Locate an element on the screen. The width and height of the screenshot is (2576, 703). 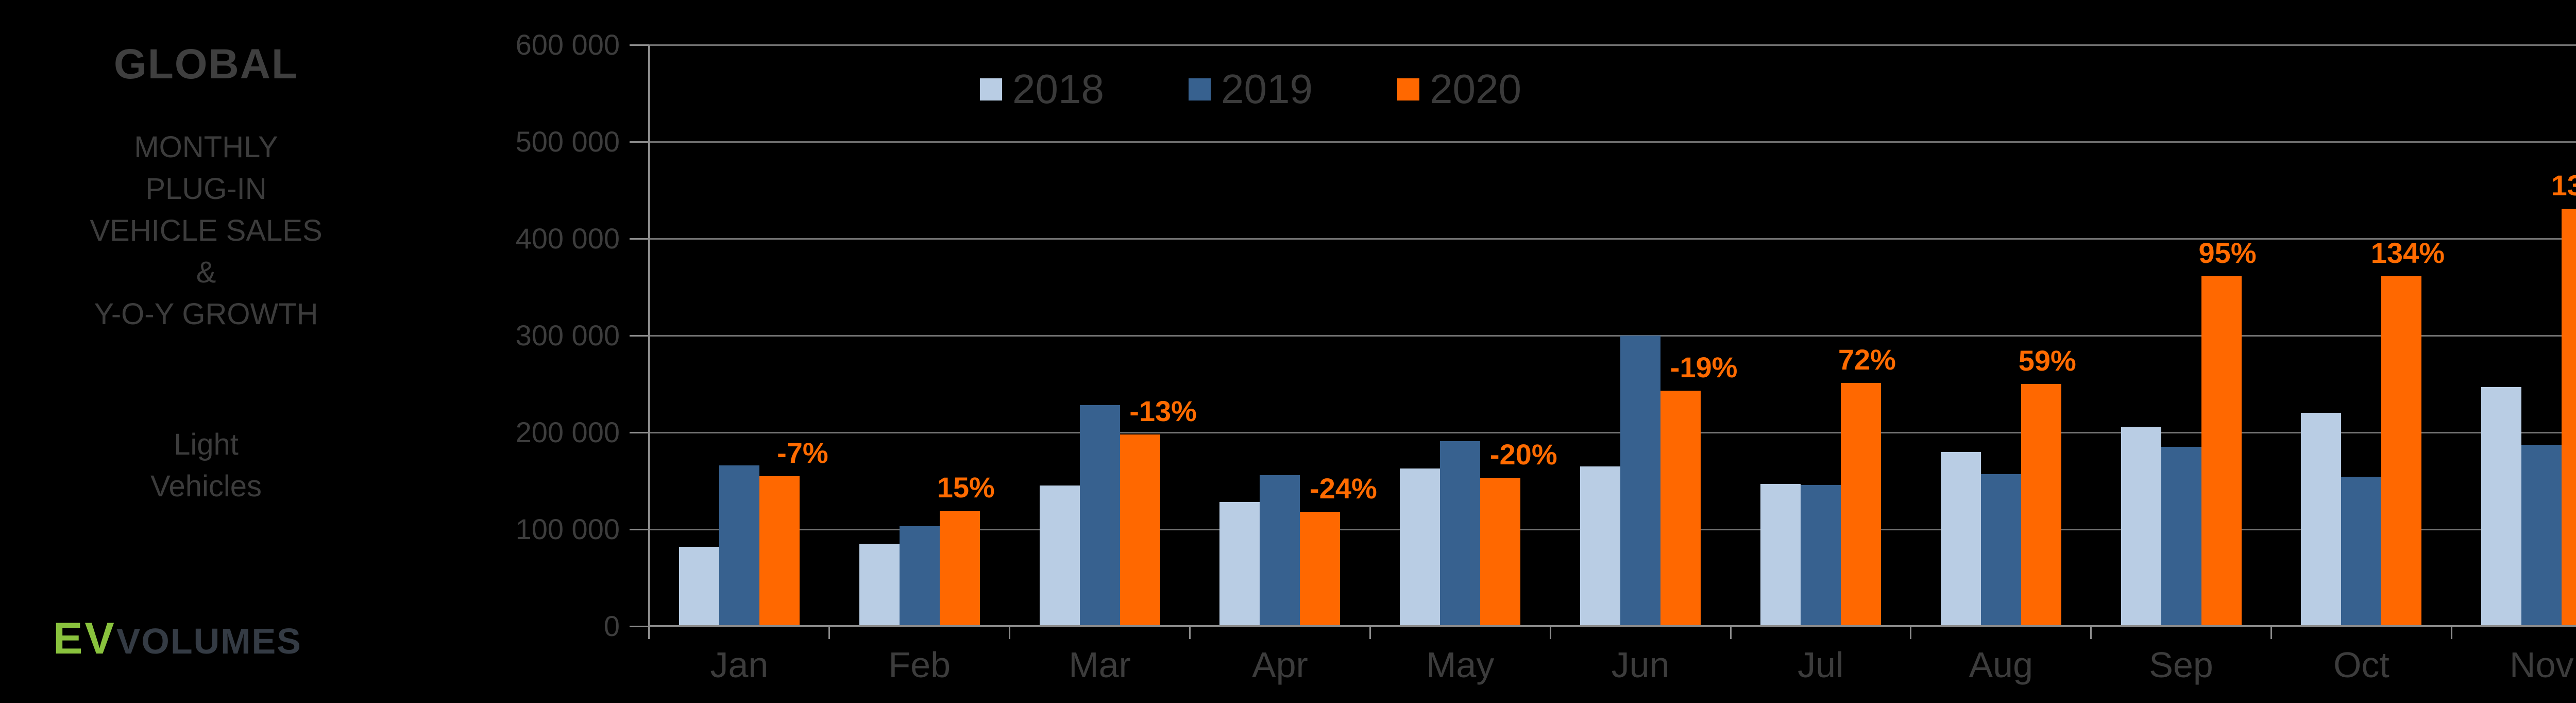
legend-item-2020: 2020 is located at coordinates (1459, 89).